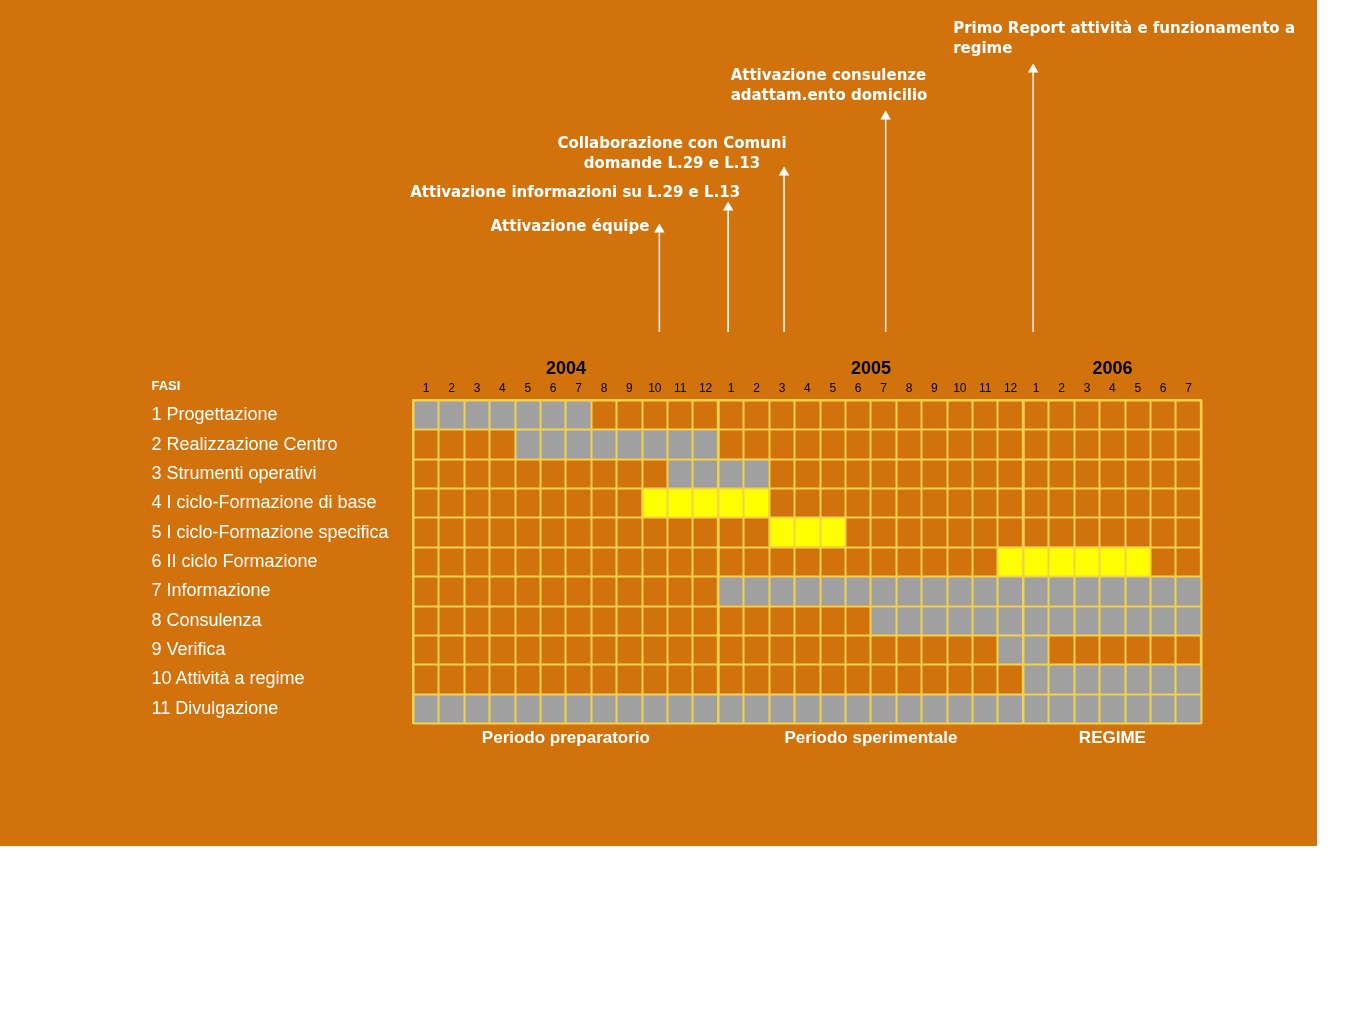  Describe the element at coordinates (829, 85) in the screenshot. I see `ref-line-label: Attivazione consulenze adattam.ento domicilio` at that location.